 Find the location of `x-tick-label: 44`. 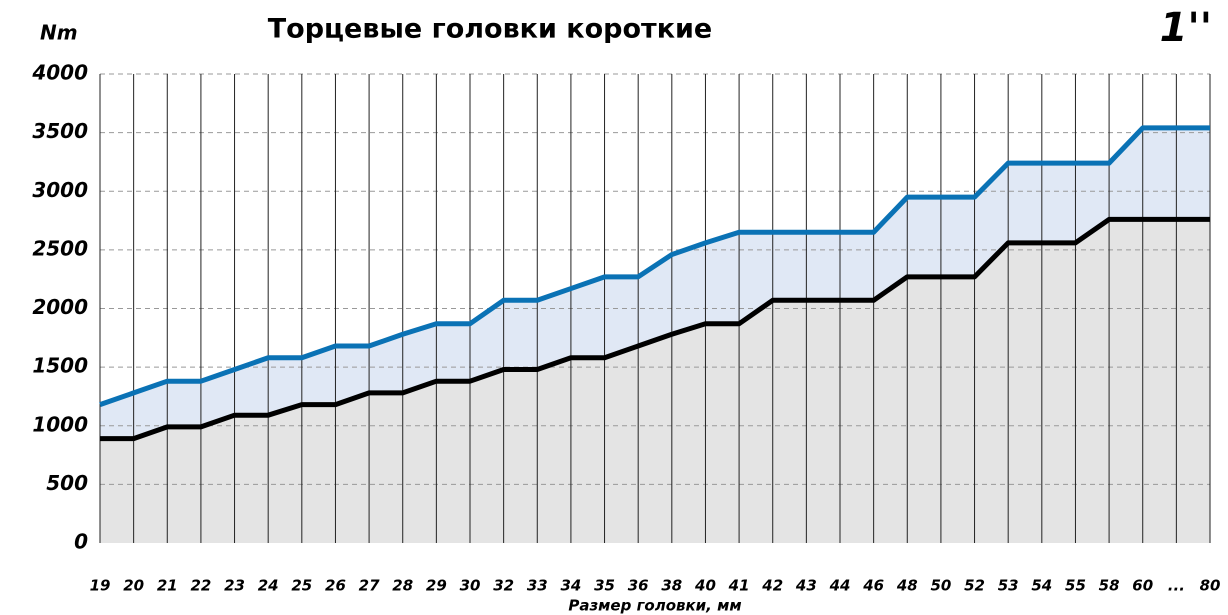

x-tick-label: 44 is located at coordinates (840, 586).